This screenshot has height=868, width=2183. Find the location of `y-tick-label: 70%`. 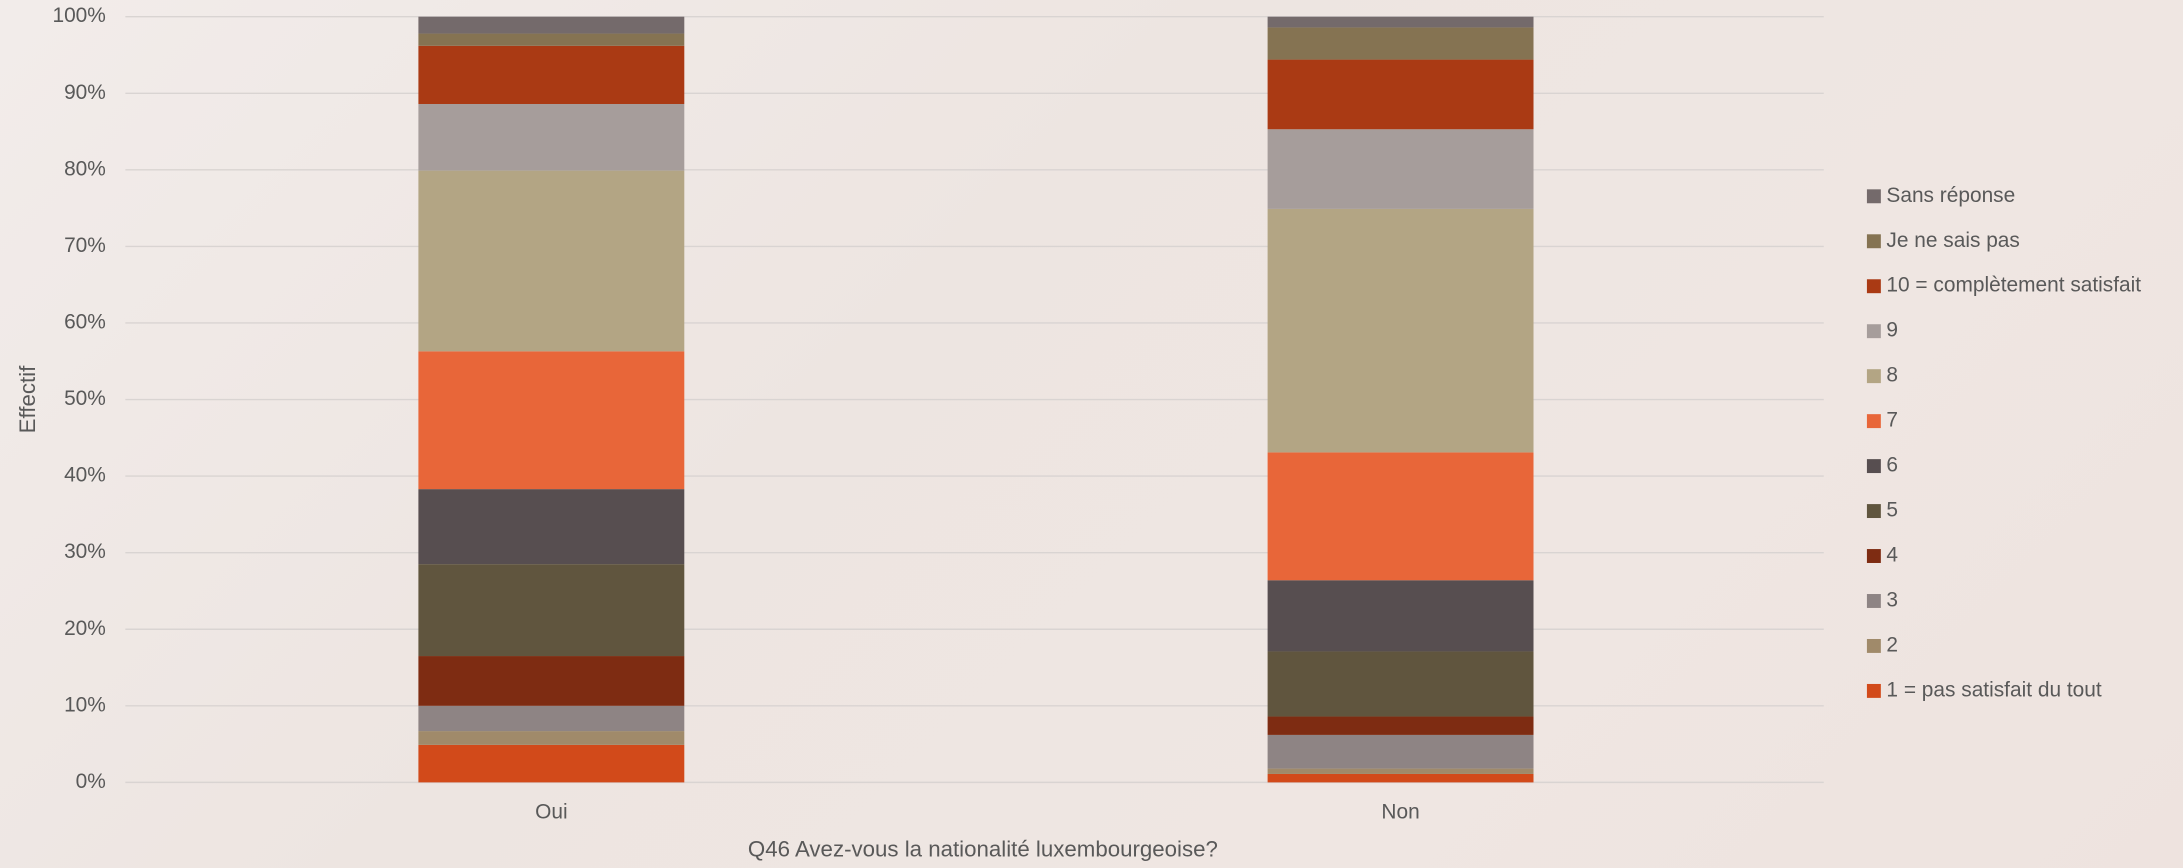

y-tick-label: 70% is located at coordinates (85, 245).